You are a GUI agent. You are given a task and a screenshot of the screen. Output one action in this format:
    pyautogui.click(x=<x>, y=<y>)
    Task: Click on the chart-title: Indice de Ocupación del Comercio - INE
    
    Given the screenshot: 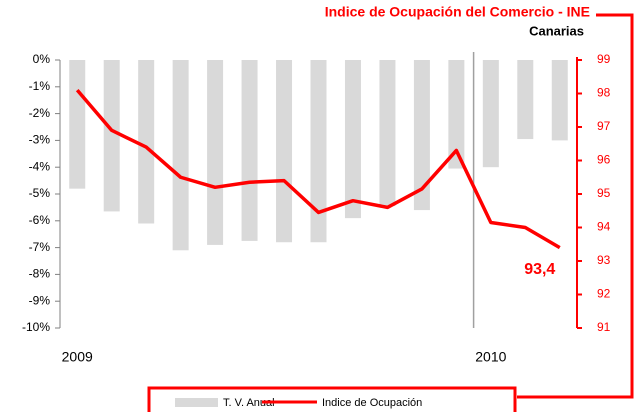 What is the action you would take?
    pyautogui.click(x=457, y=12)
    